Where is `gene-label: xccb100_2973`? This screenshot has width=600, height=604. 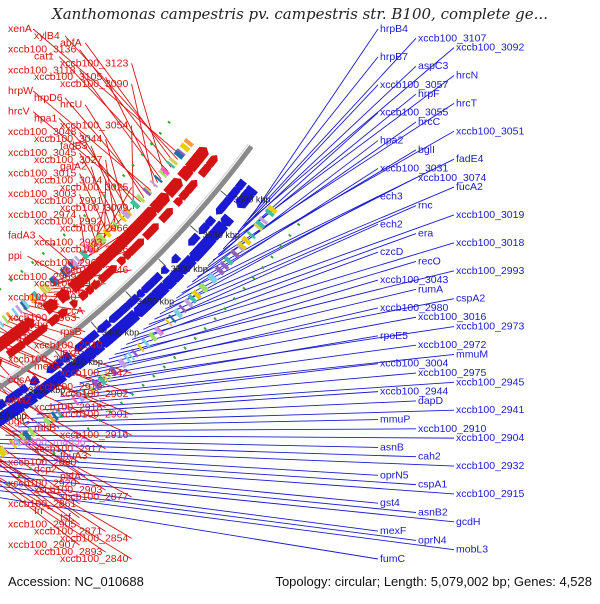
gene-label: xccb100_2973 is located at coordinates (490, 327).